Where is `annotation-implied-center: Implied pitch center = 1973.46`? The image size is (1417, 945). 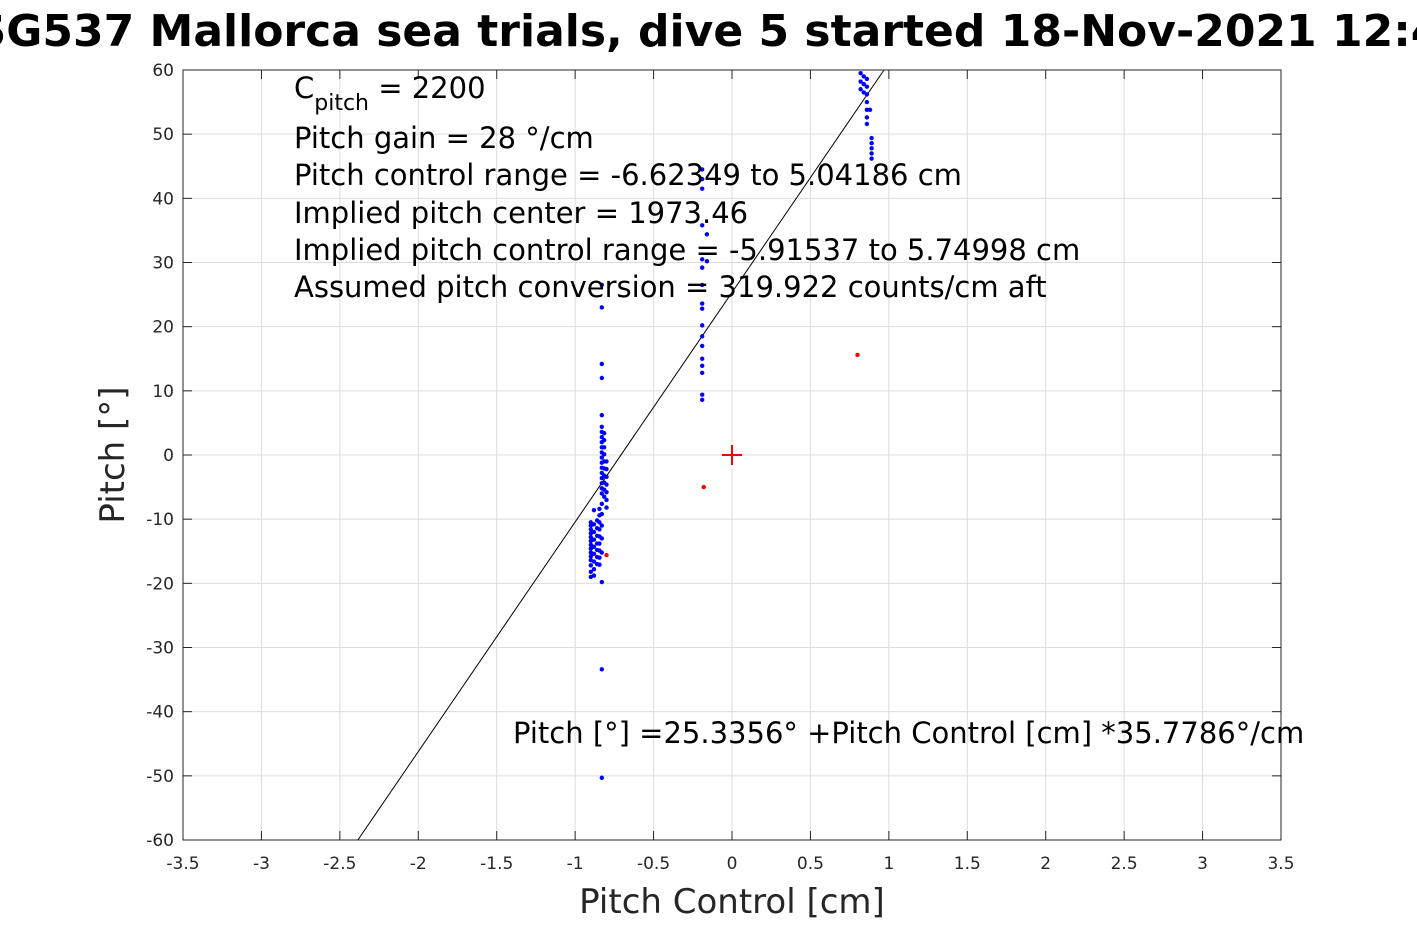
annotation-implied-center: Implied pitch center = 1973.46 is located at coordinates (521, 213).